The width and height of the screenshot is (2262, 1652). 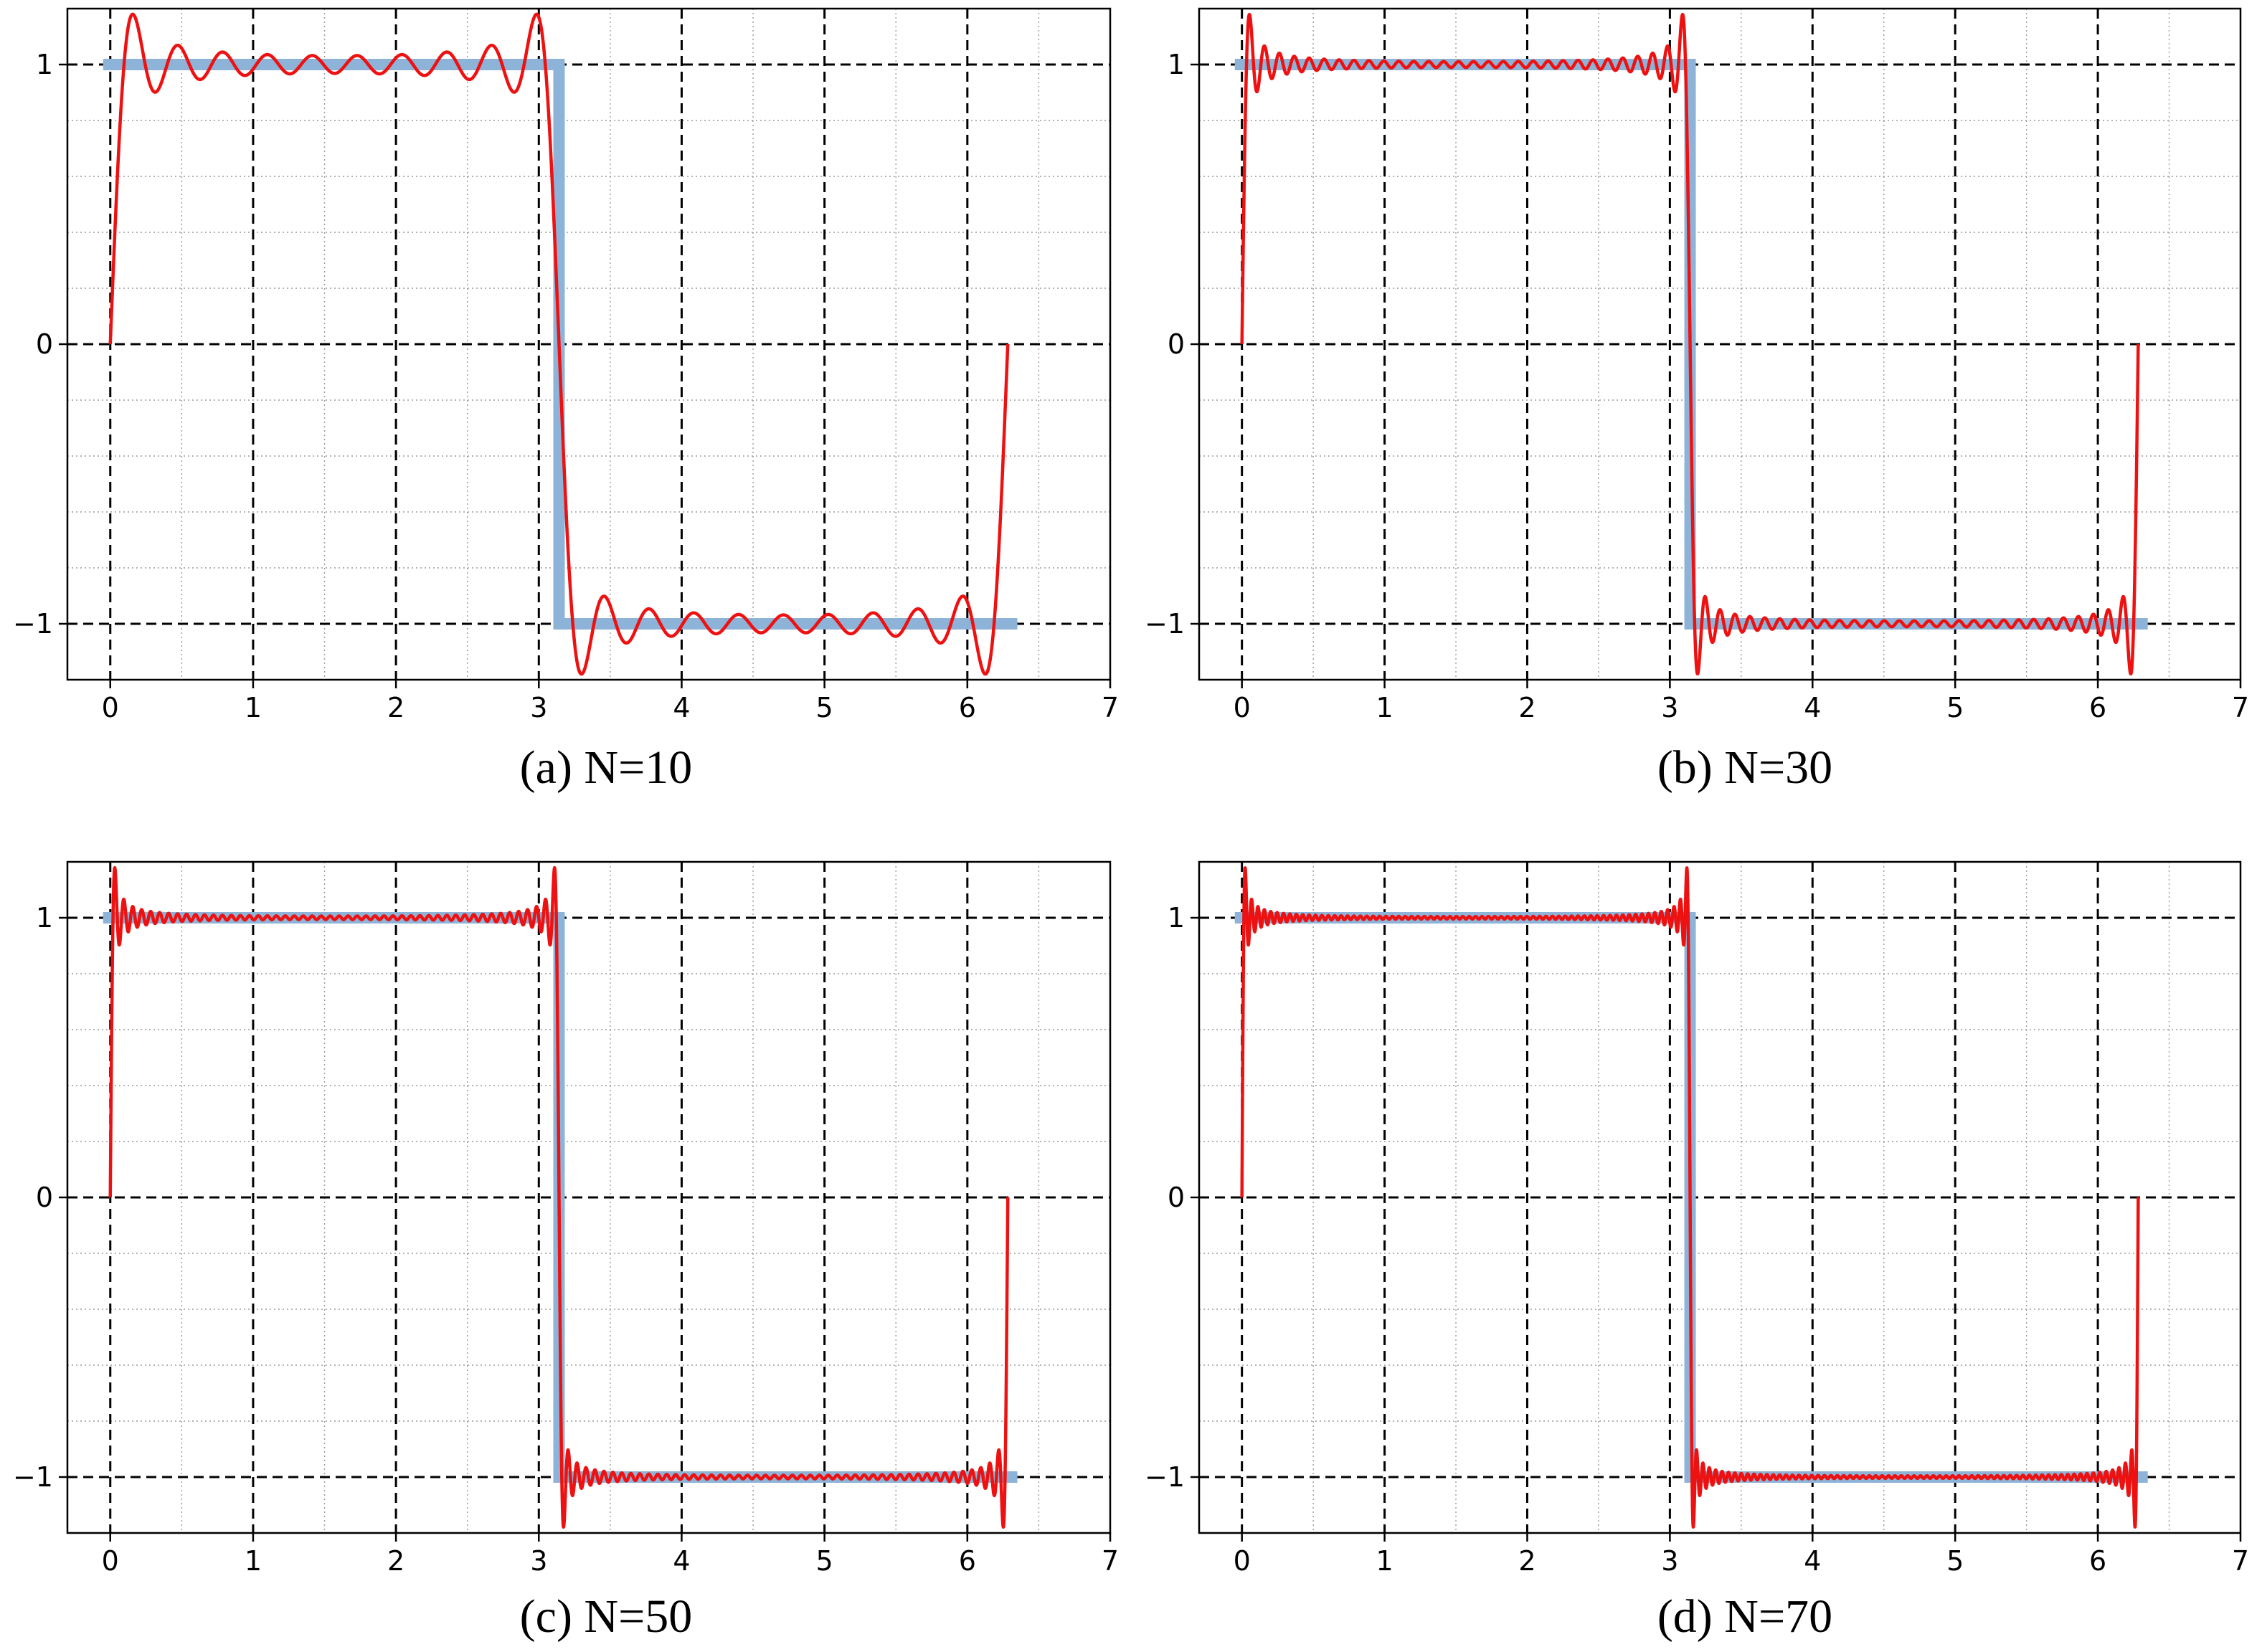 What do you see at coordinates (1745, 767) in the screenshot?
I see `panel-caption: (b) N=30` at bounding box center [1745, 767].